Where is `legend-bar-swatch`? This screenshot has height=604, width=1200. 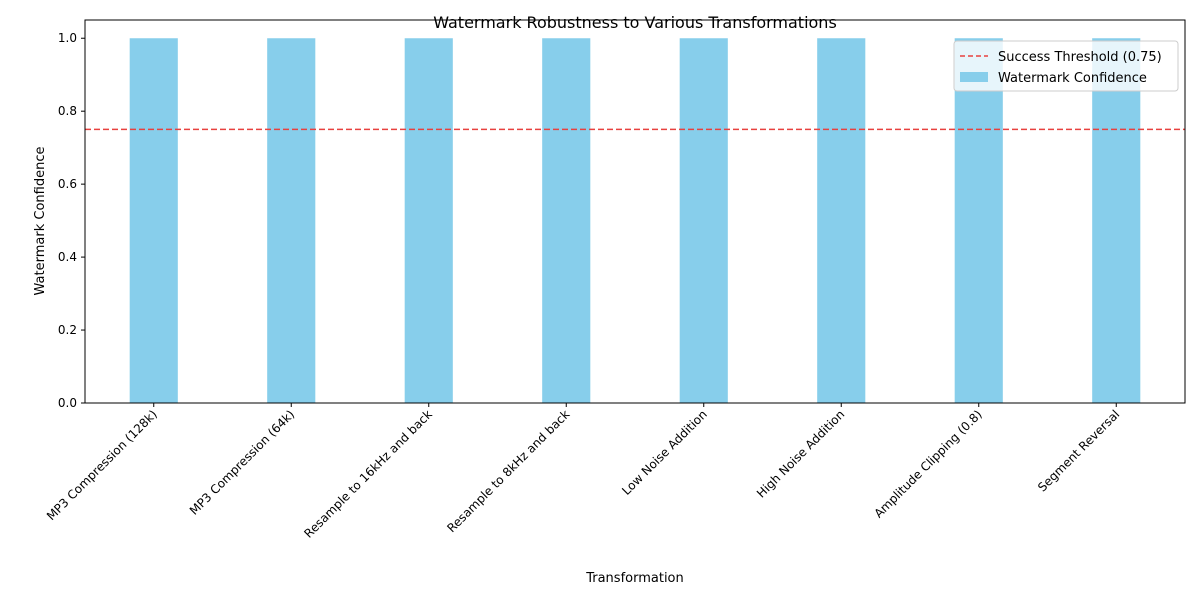
legend-bar-swatch is located at coordinates (974, 77).